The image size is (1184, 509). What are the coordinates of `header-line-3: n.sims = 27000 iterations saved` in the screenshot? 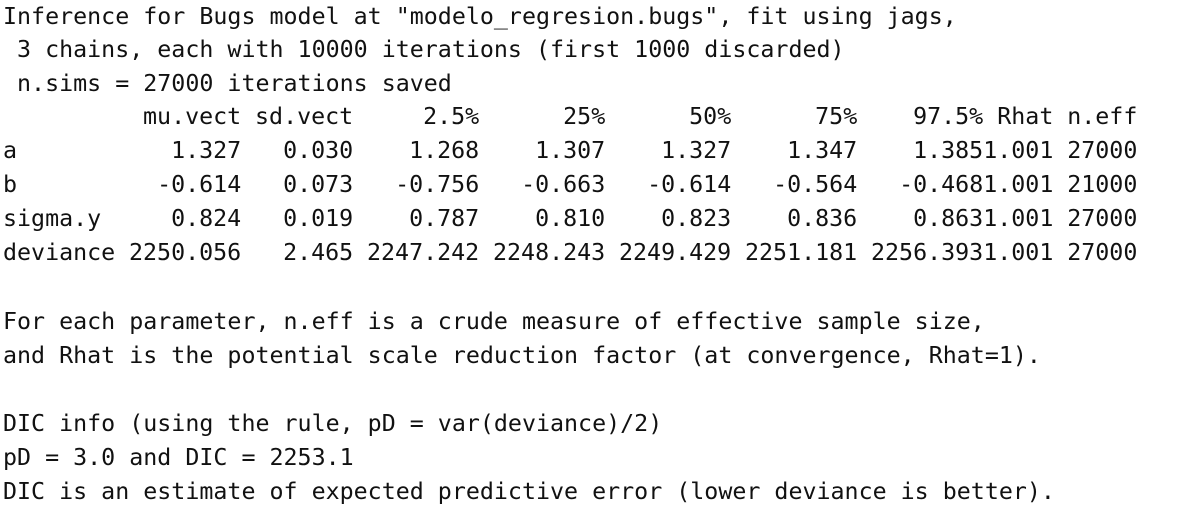 It's located at (227, 83).